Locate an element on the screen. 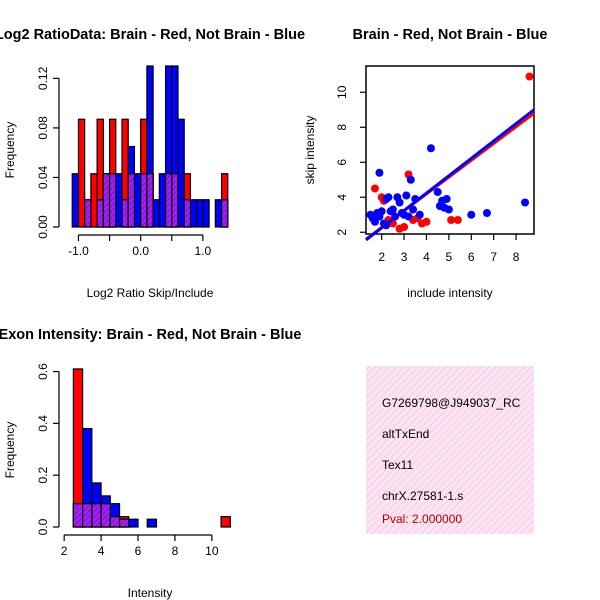  x-tick-label: 5 is located at coordinates (449, 257).